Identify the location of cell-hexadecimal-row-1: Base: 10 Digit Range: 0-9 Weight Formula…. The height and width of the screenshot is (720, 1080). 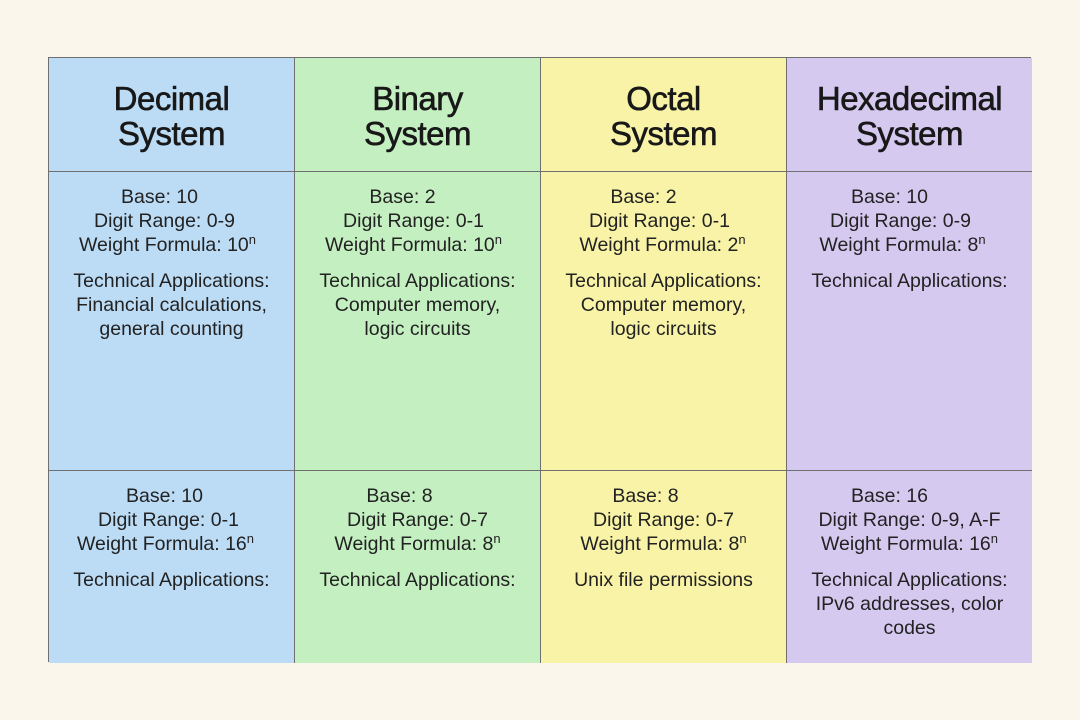
(909, 321).